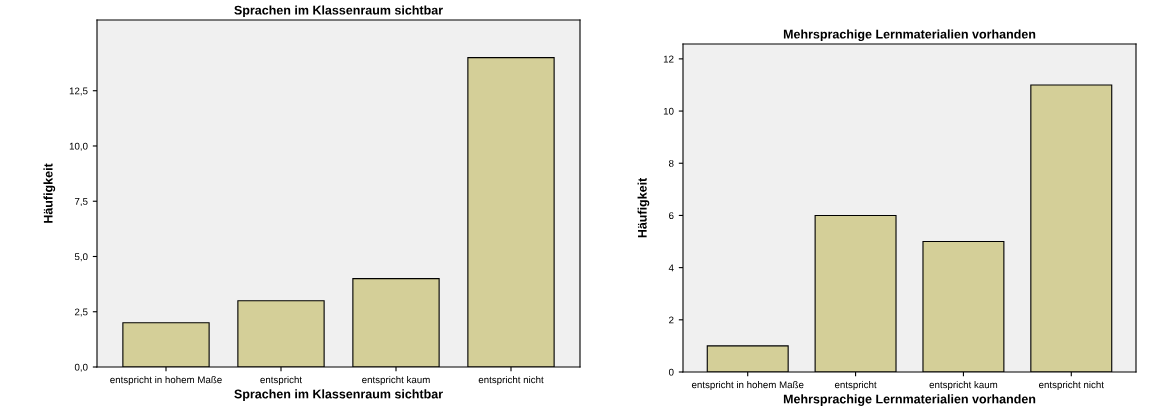 The width and height of the screenshot is (1158, 417). What do you see at coordinates (671, 163) in the screenshot?
I see `y-tick-label: 8` at bounding box center [671, 163].